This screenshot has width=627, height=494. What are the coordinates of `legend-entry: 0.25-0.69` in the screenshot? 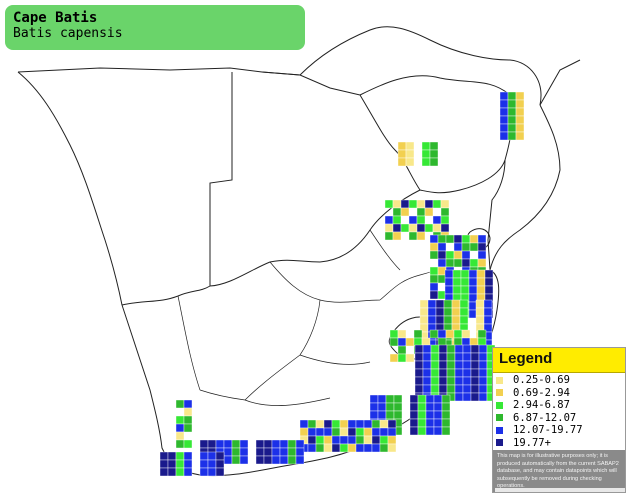 It's located at (559, 380).